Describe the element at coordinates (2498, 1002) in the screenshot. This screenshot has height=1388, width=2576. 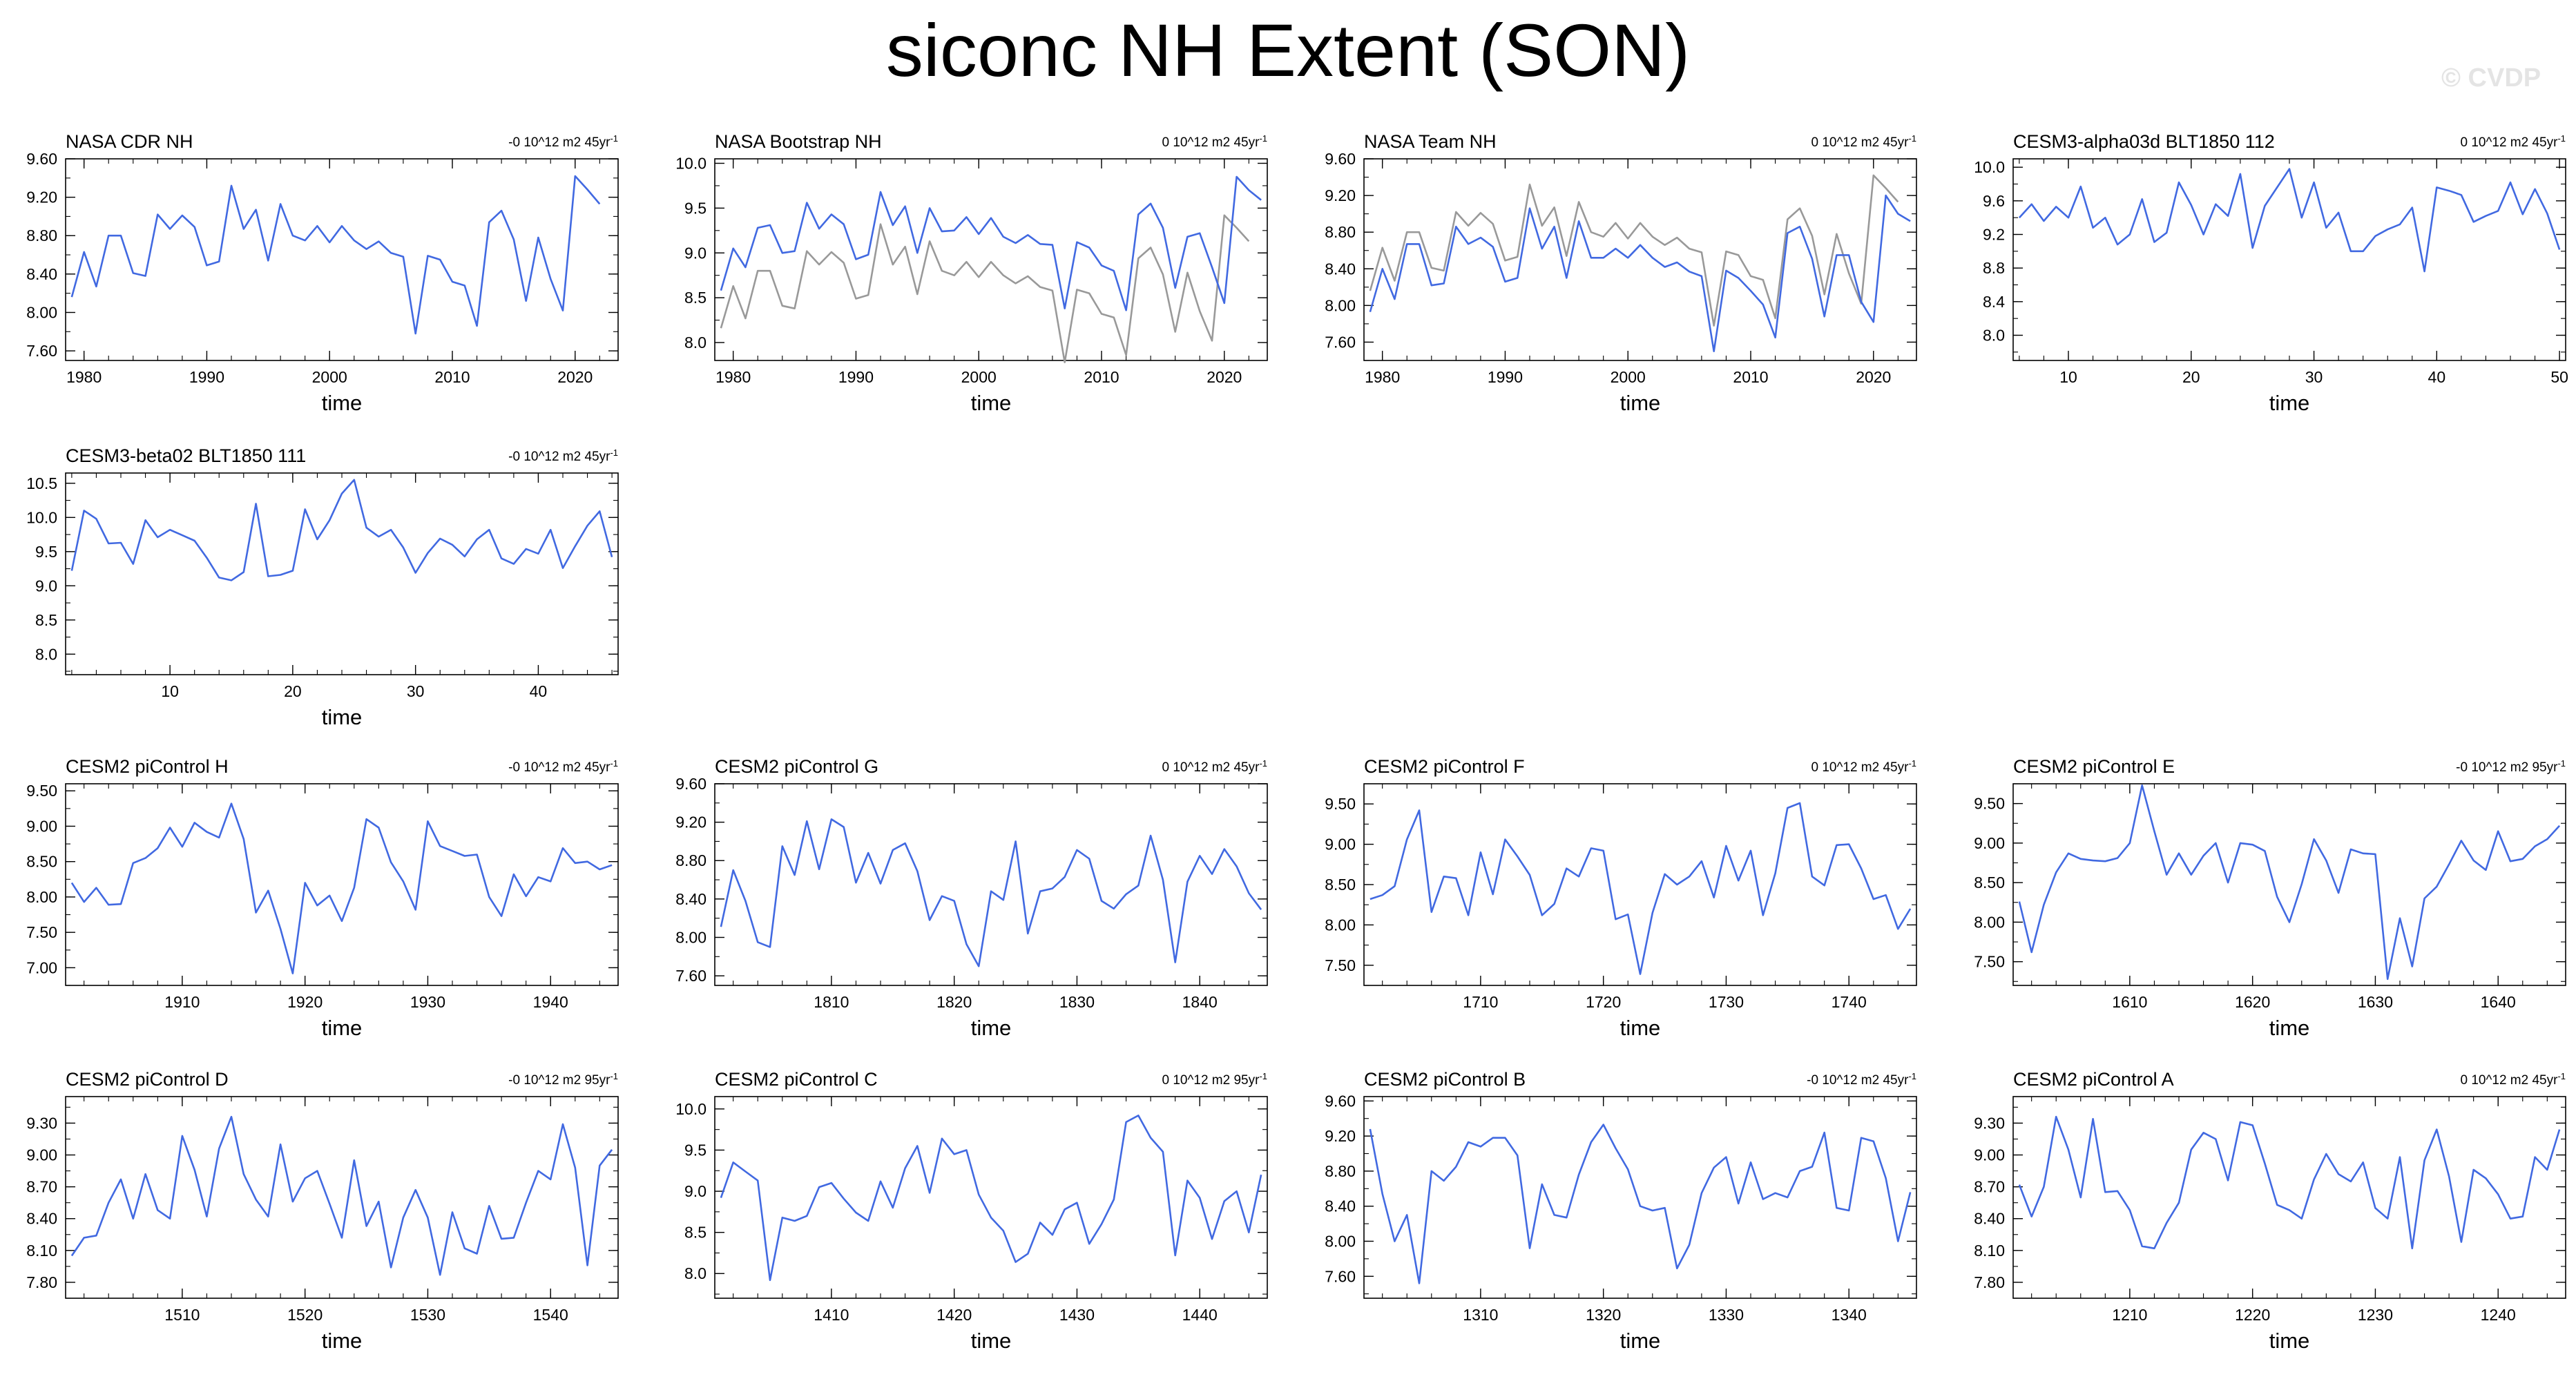
I see `x-tick-label: 1640` at that location.